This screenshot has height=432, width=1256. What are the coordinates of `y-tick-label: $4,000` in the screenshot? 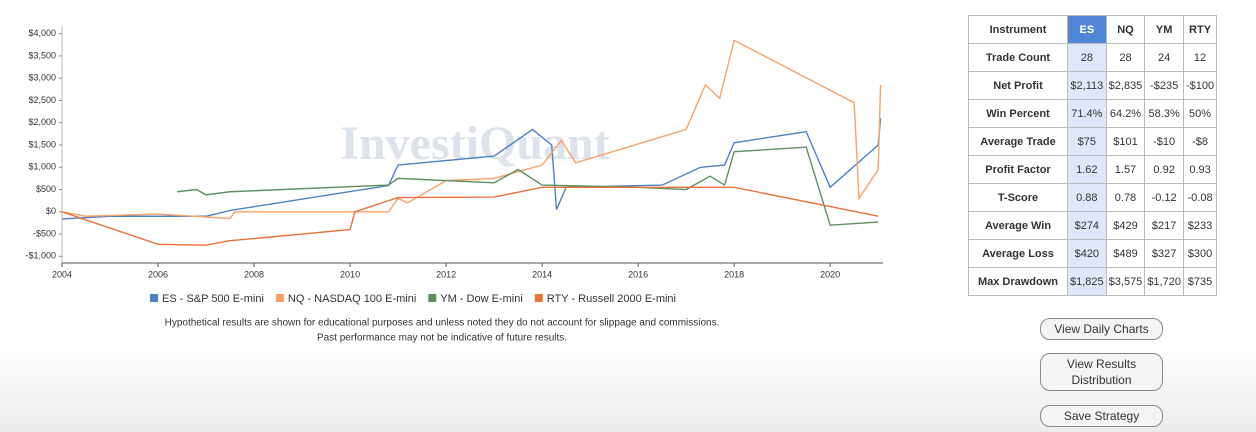 It's located at (42, 33).